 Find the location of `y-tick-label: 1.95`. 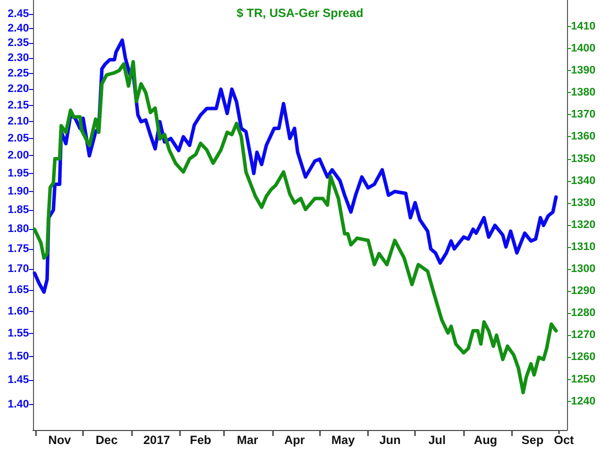

y-tick-label: 1.95 is located at coordinates (18, 173).